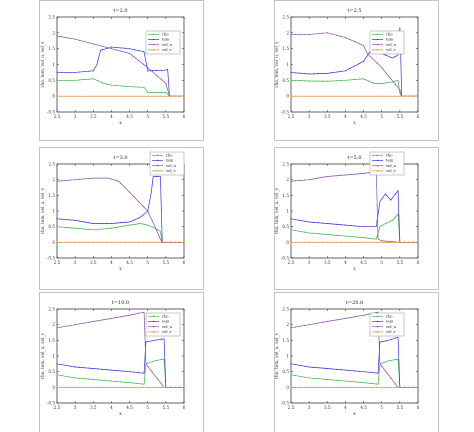 This screenshot has height=432, width=474. What do you see at coordinates (51, 226) in the screenshot?
I see `y-tick-label: 0.5` at bounding box center [51, 226].